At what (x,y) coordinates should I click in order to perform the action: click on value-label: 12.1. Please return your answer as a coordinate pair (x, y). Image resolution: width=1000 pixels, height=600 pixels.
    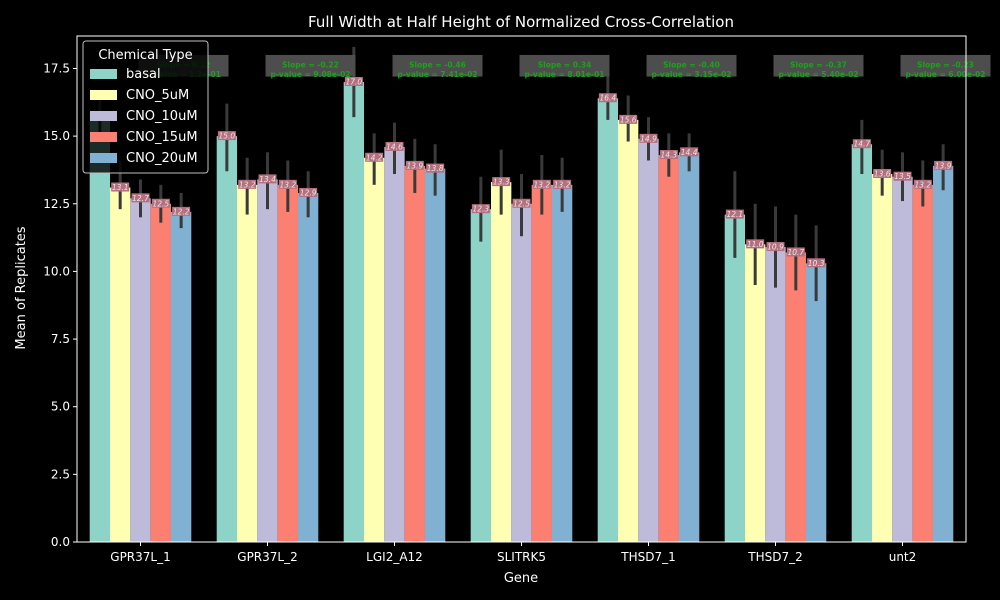
    Looking at the image, I should click on (735, 214).